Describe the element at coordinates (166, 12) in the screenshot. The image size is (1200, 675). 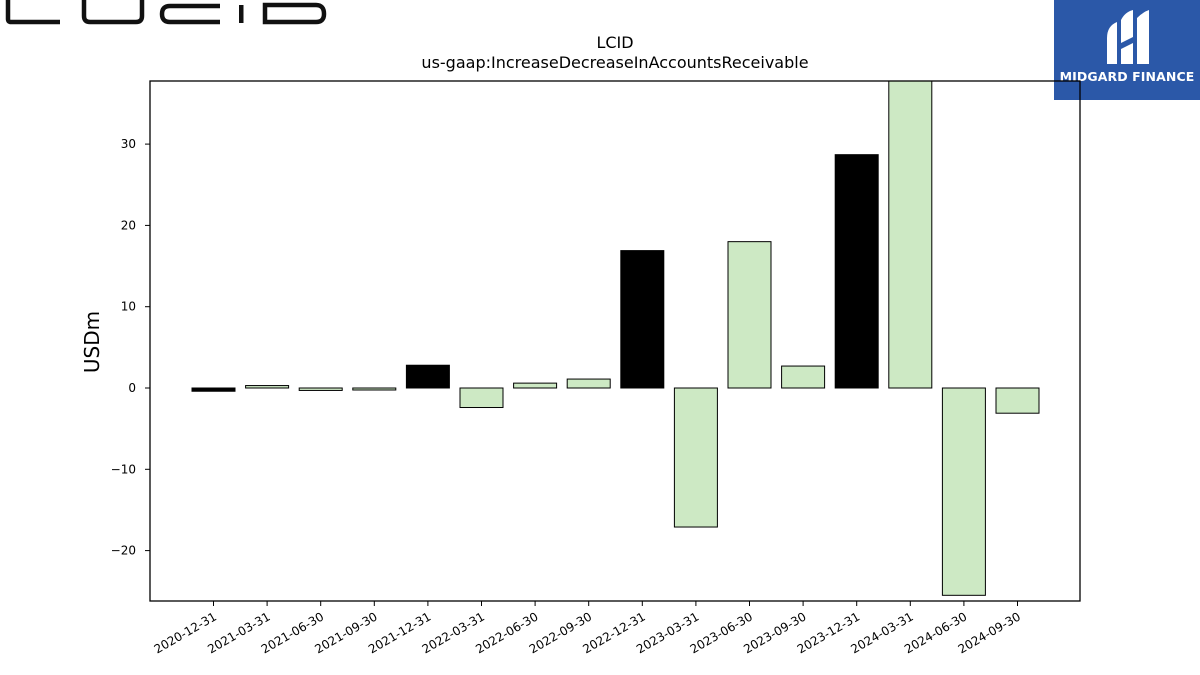
I see `lucid-logo` at that location.